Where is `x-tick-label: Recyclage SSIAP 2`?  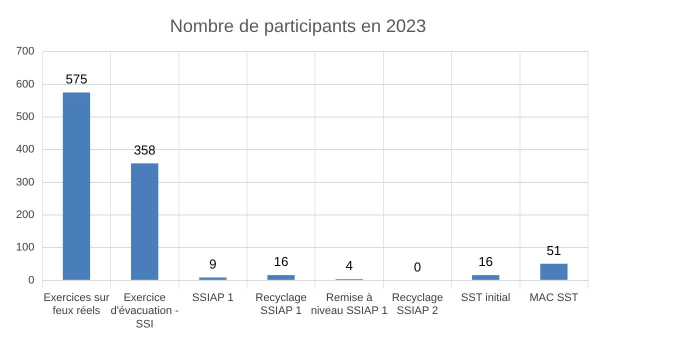
x-tick-label: Recyclage SSIAP 2 is located at coordinates (418, 305).